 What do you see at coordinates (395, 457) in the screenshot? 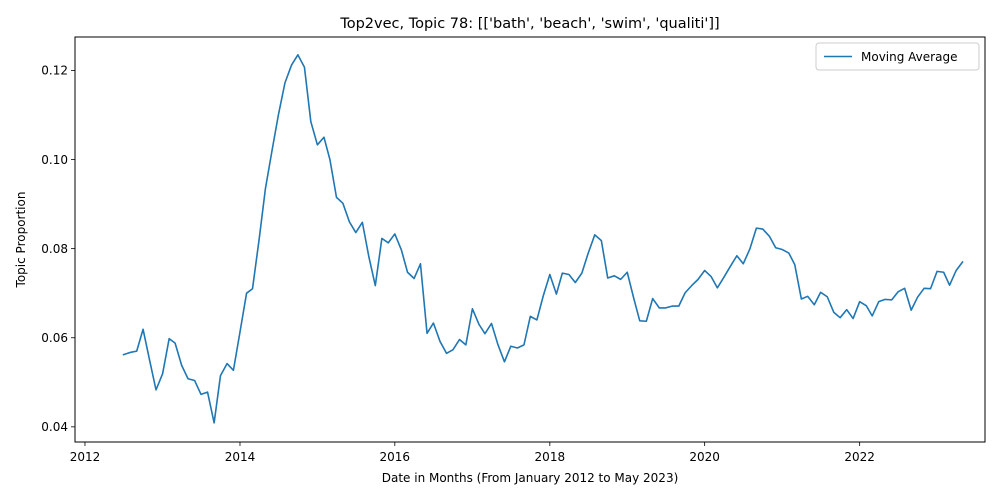
I see `x-tick-label: 2016` at bounding box center [395, 457].